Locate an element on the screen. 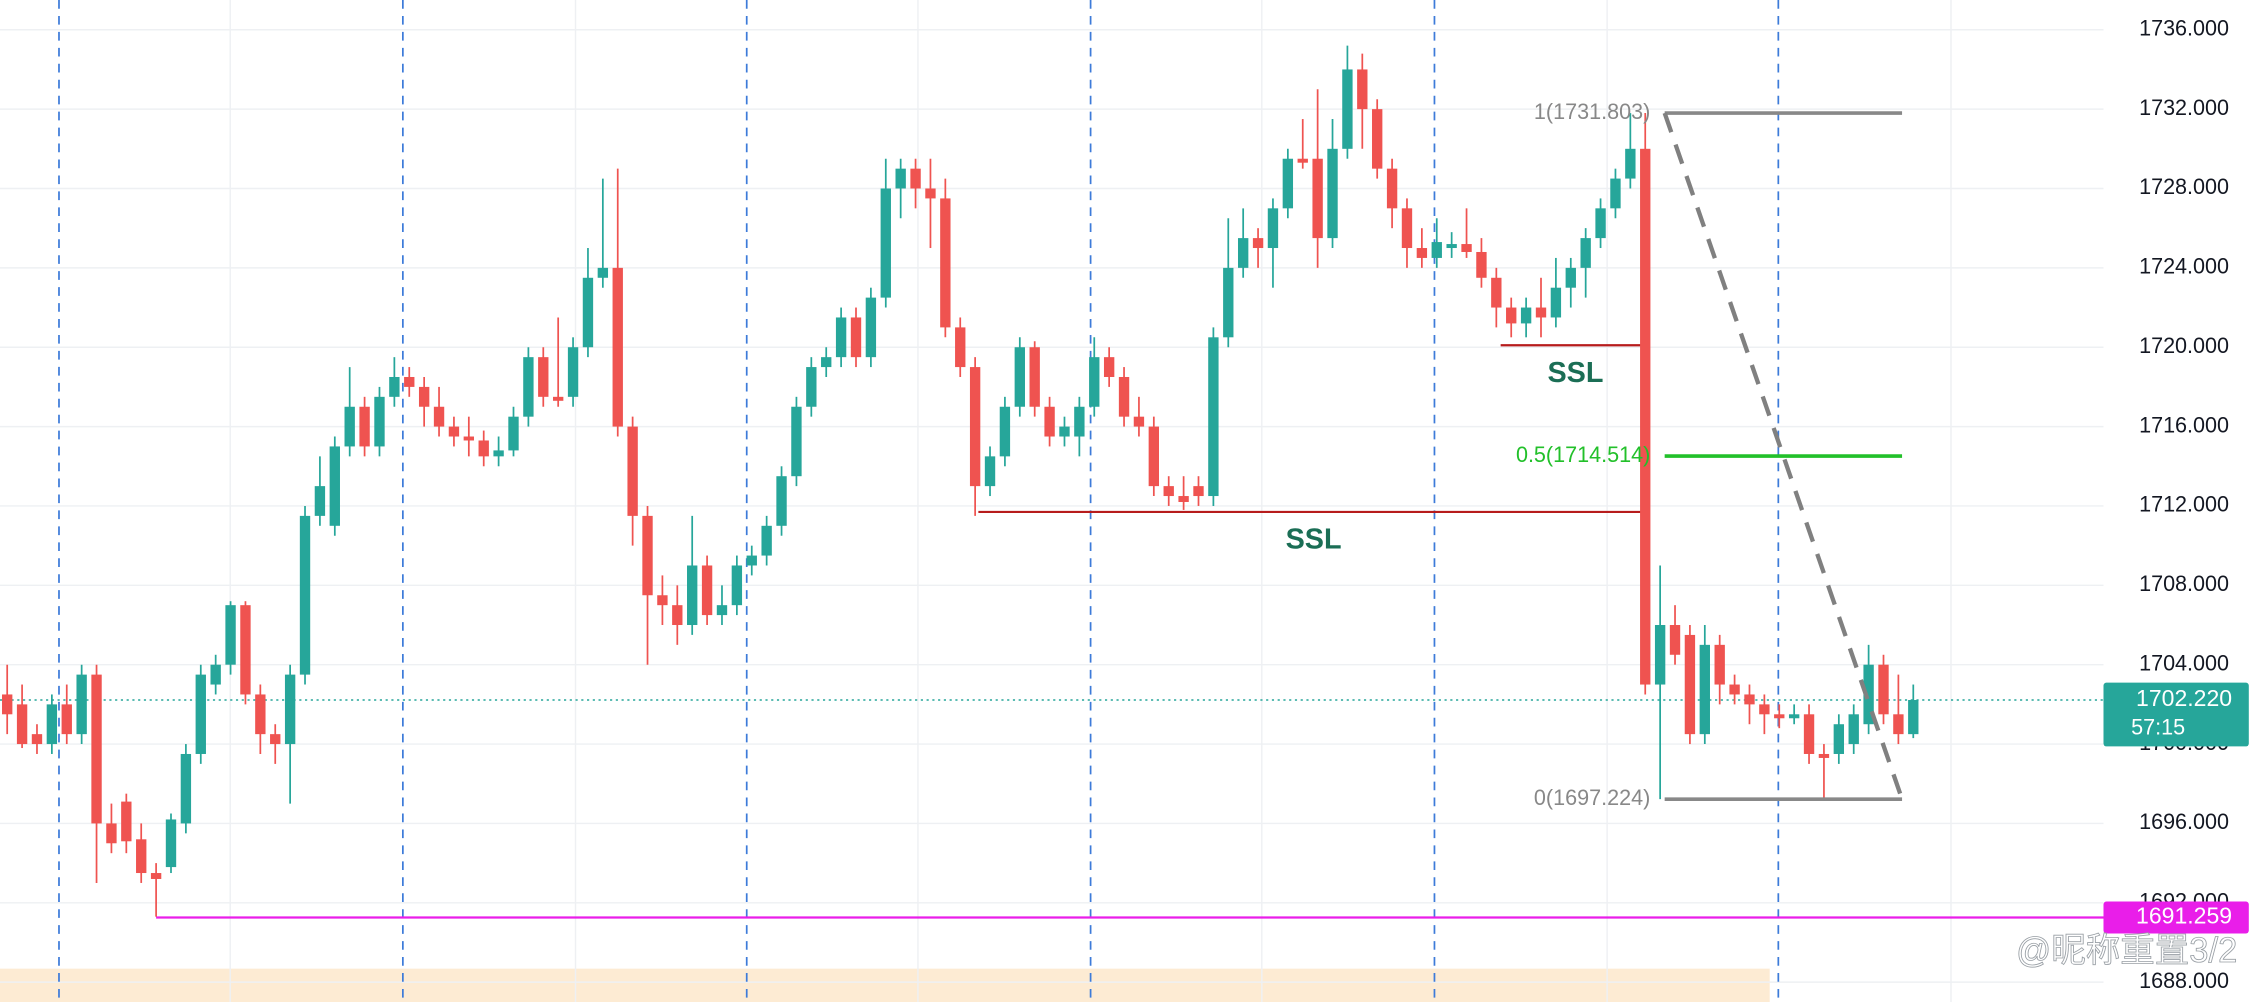 This screenshot has width=2256, height=1002. y-tick-label: 1696.000 is located at coordinates (2184, 821).